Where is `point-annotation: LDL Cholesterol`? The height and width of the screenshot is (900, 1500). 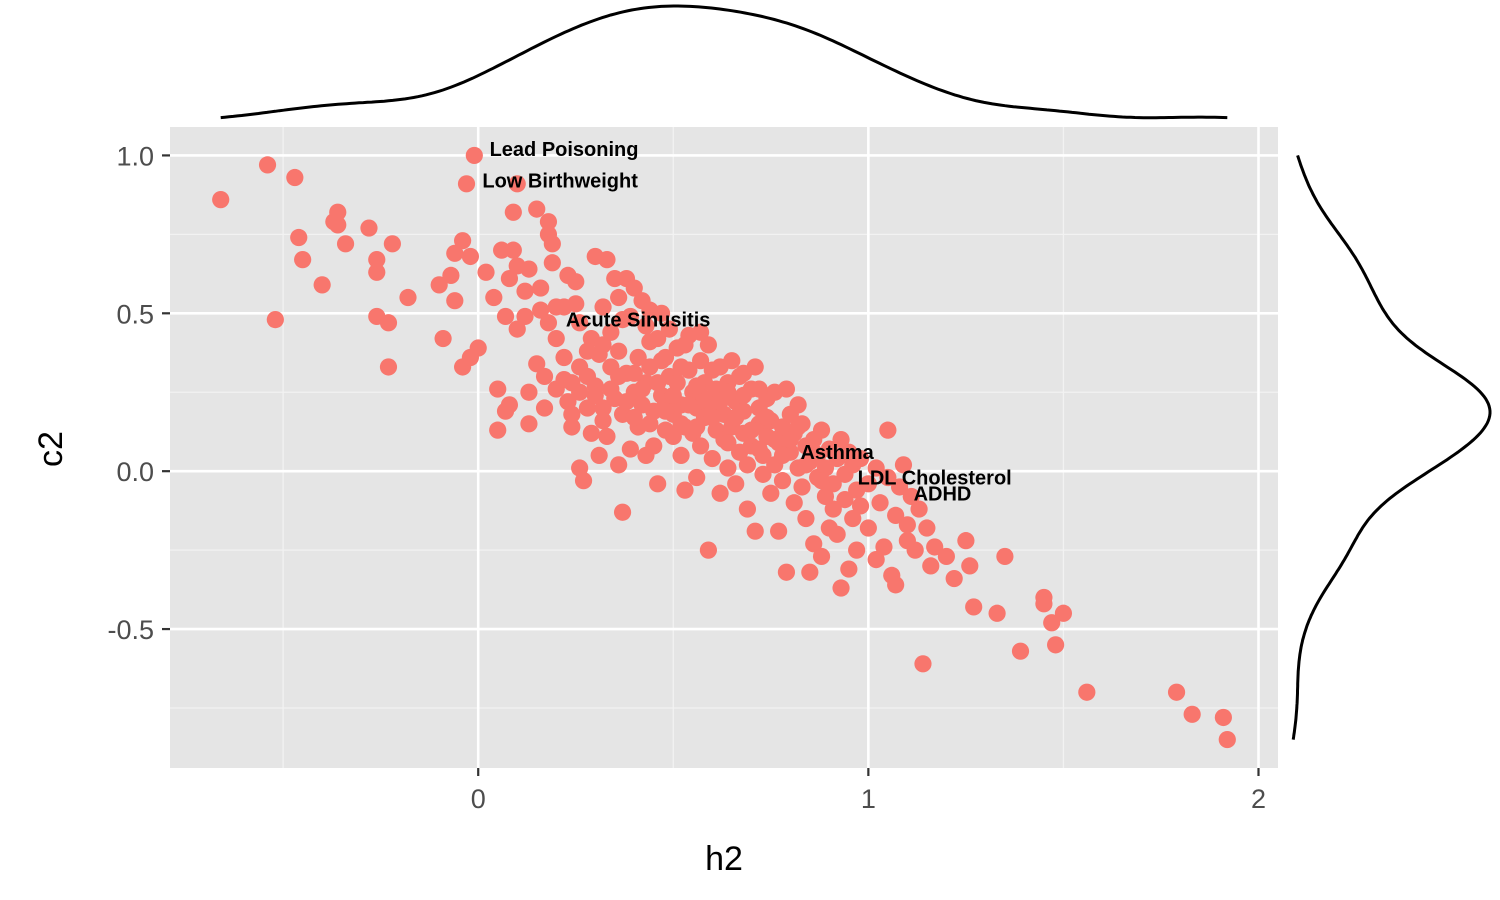
point-annotation: LDL Cholesterol is located at coordinates (935, 478).